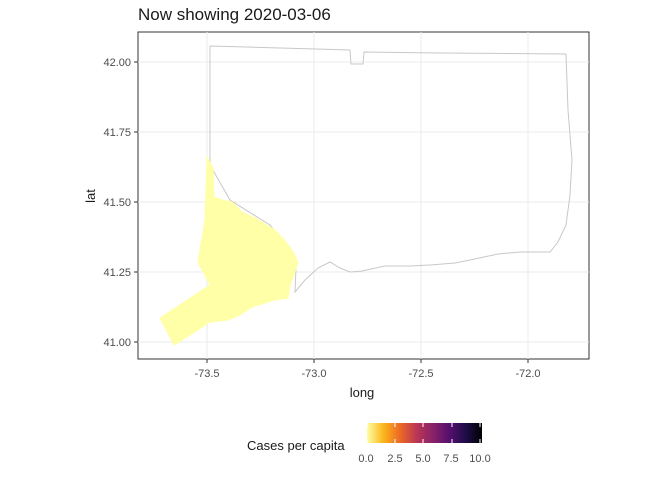 The width and height of the screenshot is (672, 480). What do you see at coordinates (296, 445) in the screenshot?
I see `legend-title: Cases per capita` at bounding box center [296, 445].